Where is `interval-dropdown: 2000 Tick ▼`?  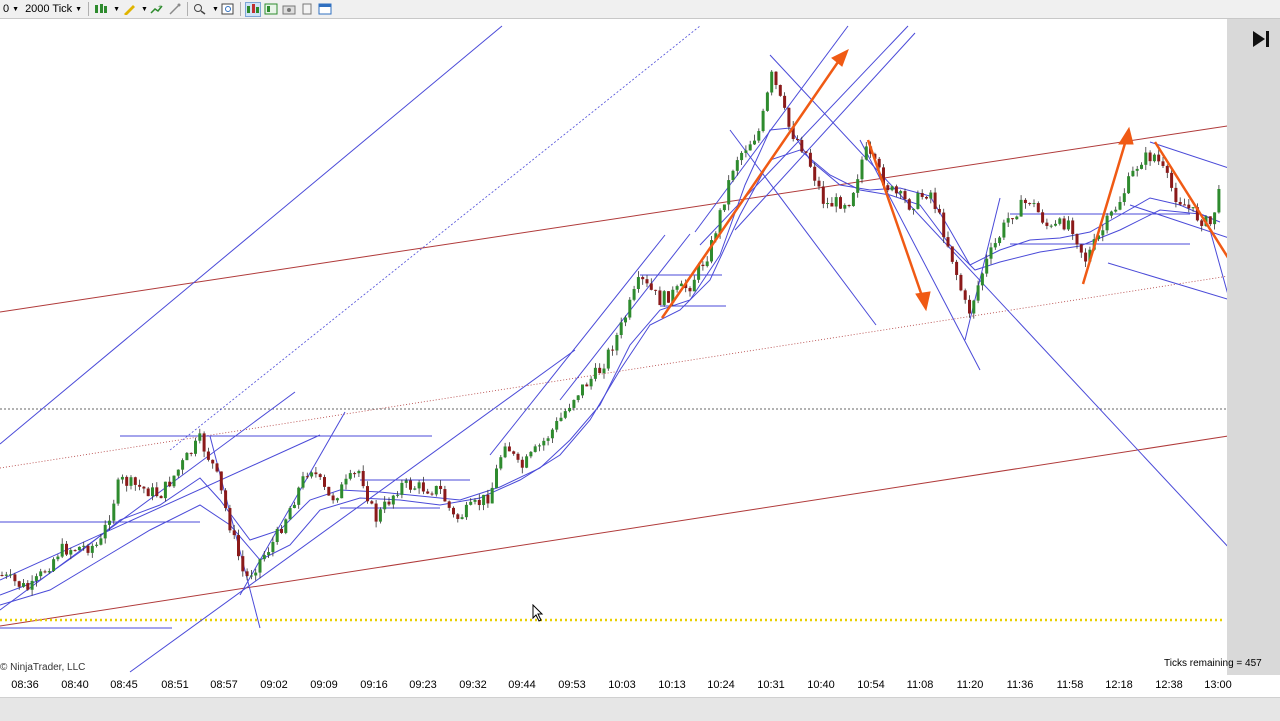
interval-dropdown: 2000 Tick ▼ is located at coordinates (53, 9).